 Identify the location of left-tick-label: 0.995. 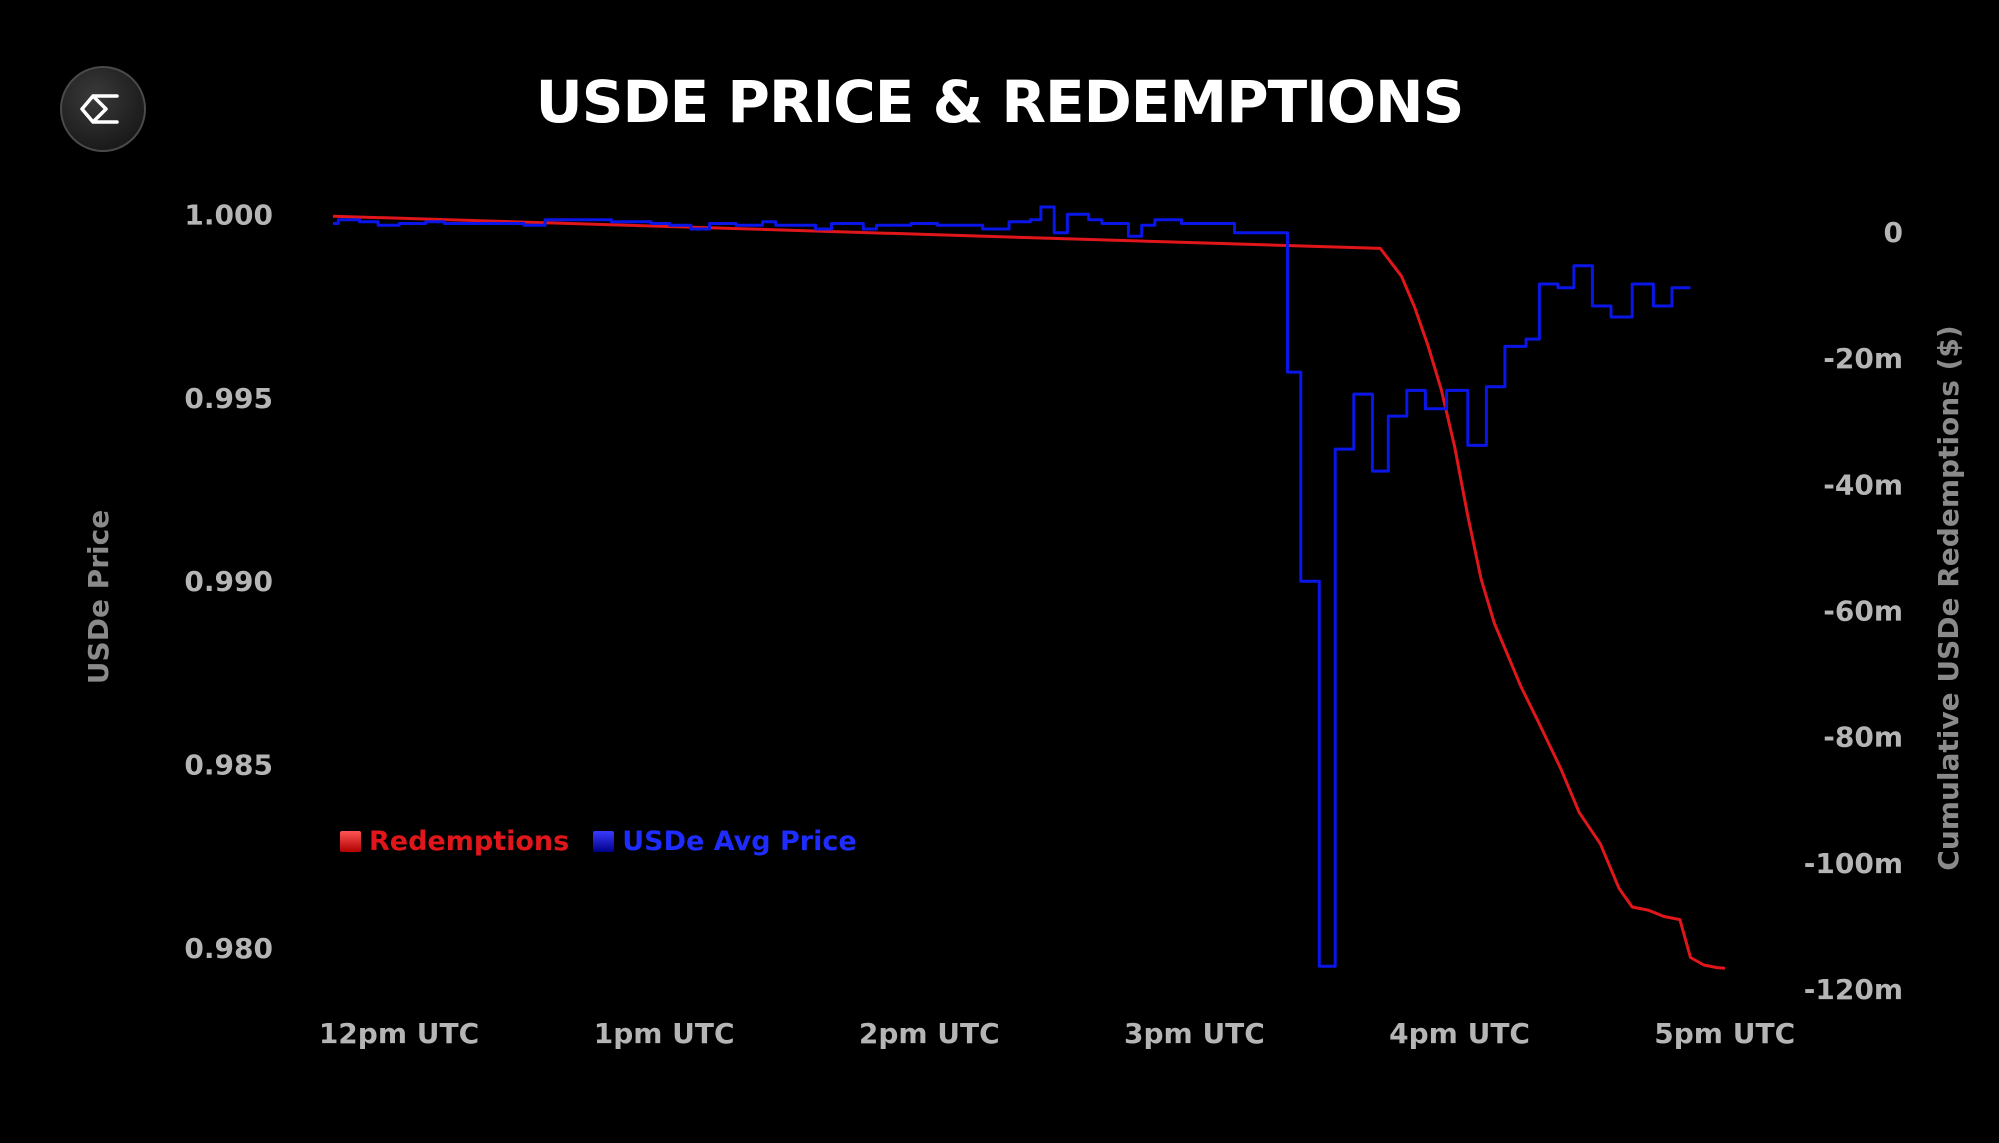
(228, 398).